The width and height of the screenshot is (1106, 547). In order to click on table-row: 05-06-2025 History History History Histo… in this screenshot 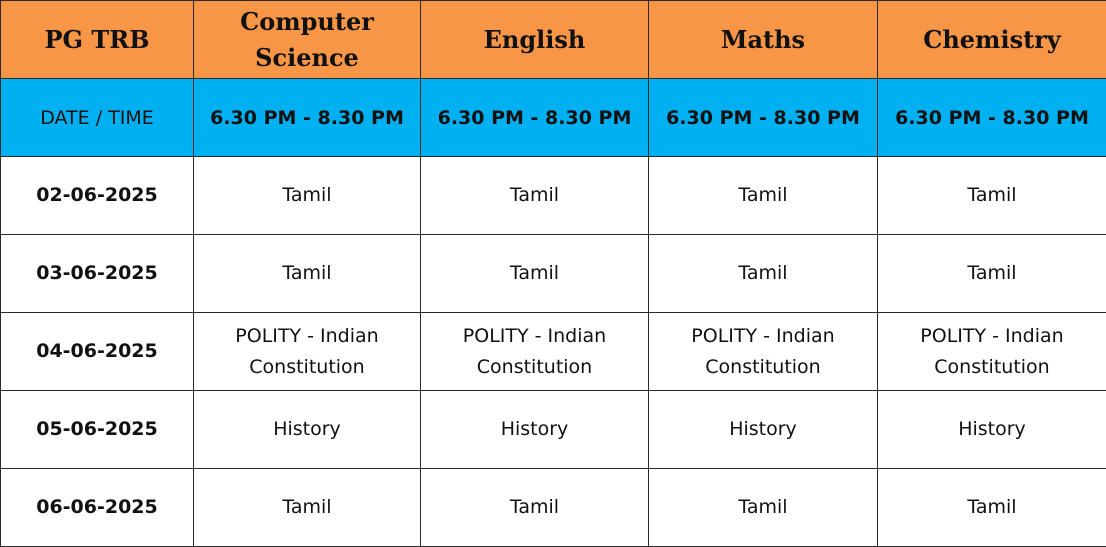, I will do `click(553, 429)`.